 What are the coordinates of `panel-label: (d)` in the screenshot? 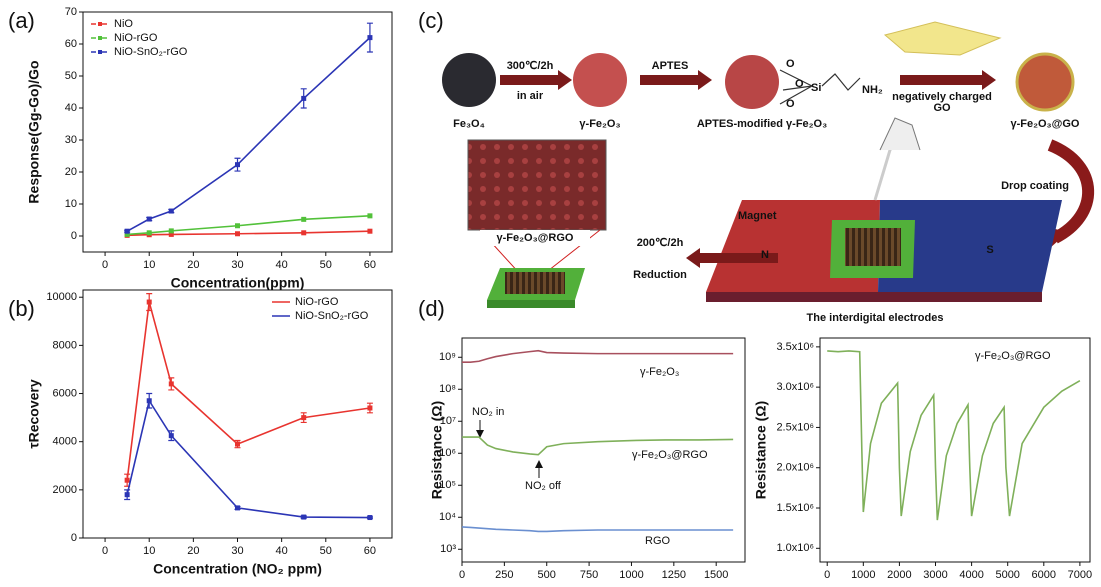 It's located at (431, 308).